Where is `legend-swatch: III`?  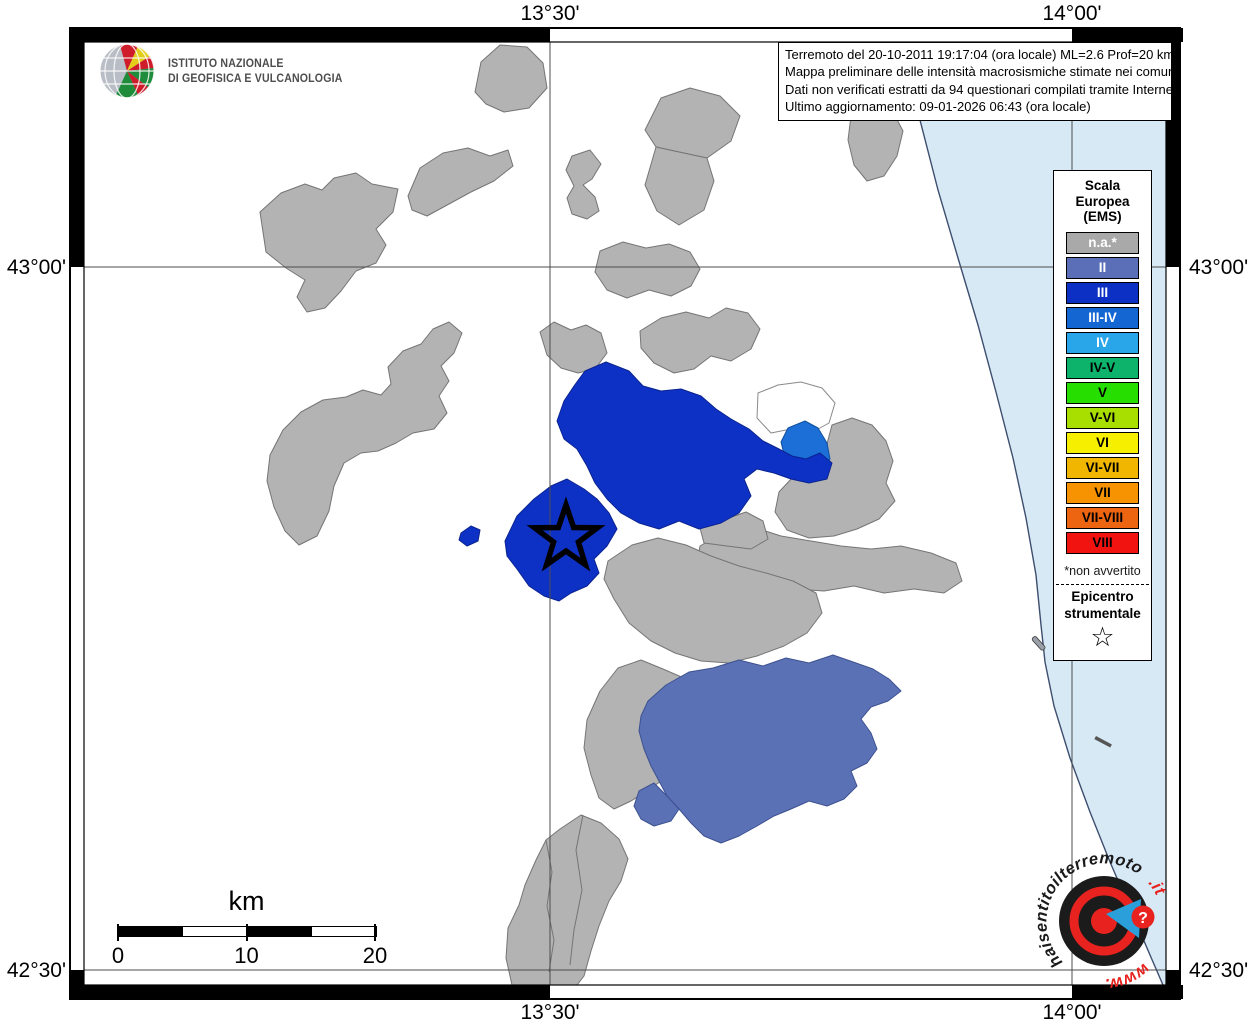
legend-swatch: III is located at coordinates (1102, 292).